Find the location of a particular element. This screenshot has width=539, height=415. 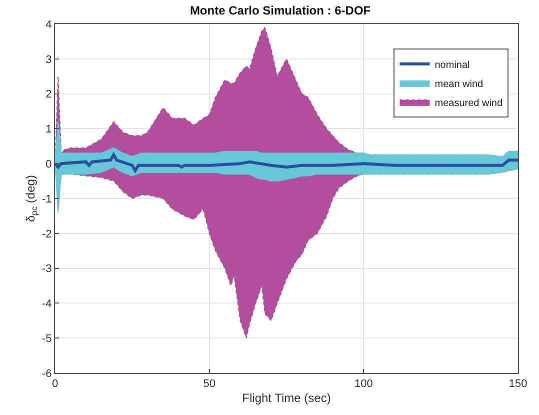

x-tick-label: 150 is located at coordinates (518, 384).